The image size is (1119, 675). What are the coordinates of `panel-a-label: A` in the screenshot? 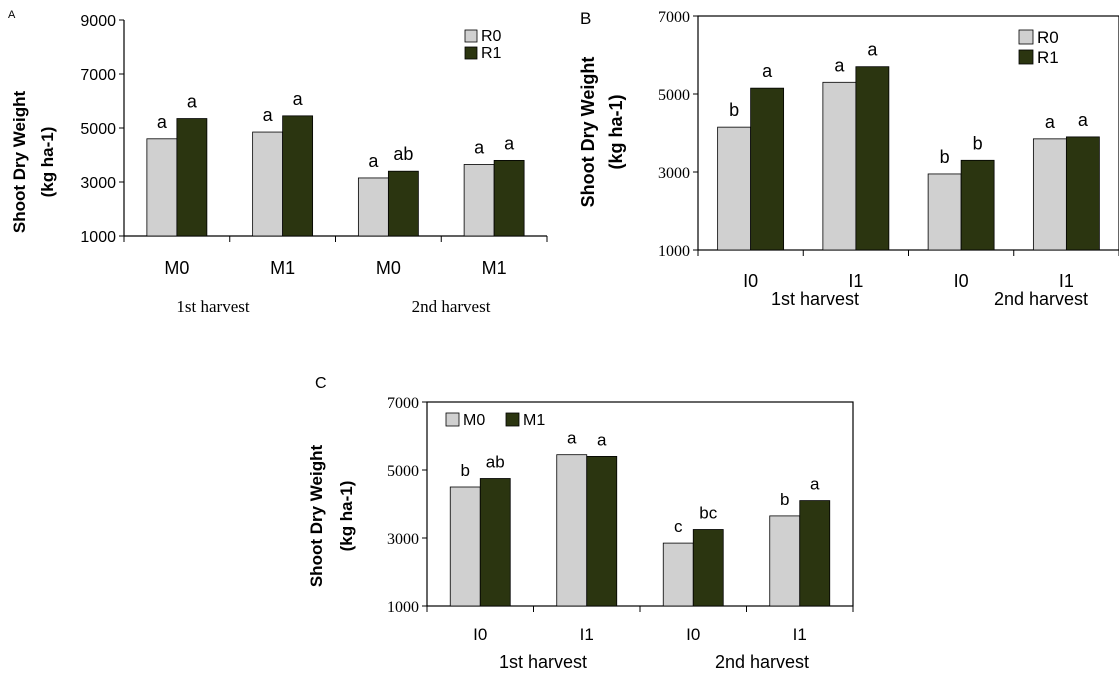 It's located at (12, 15).